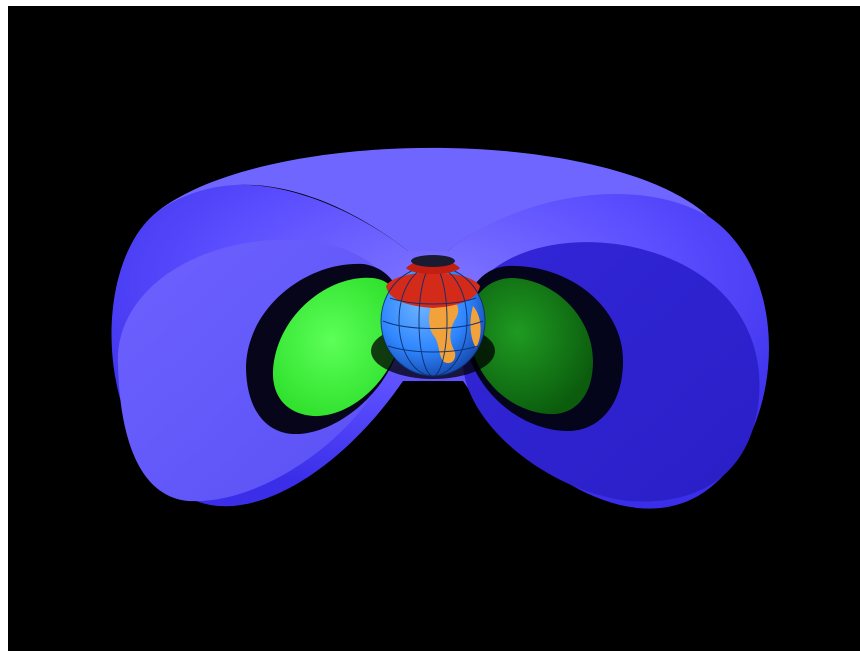 The width and height of the screenshot is (860, 651). Describe the element at coordinates (444, 327) in the screenshot. I see `landmass-americas` at that location.